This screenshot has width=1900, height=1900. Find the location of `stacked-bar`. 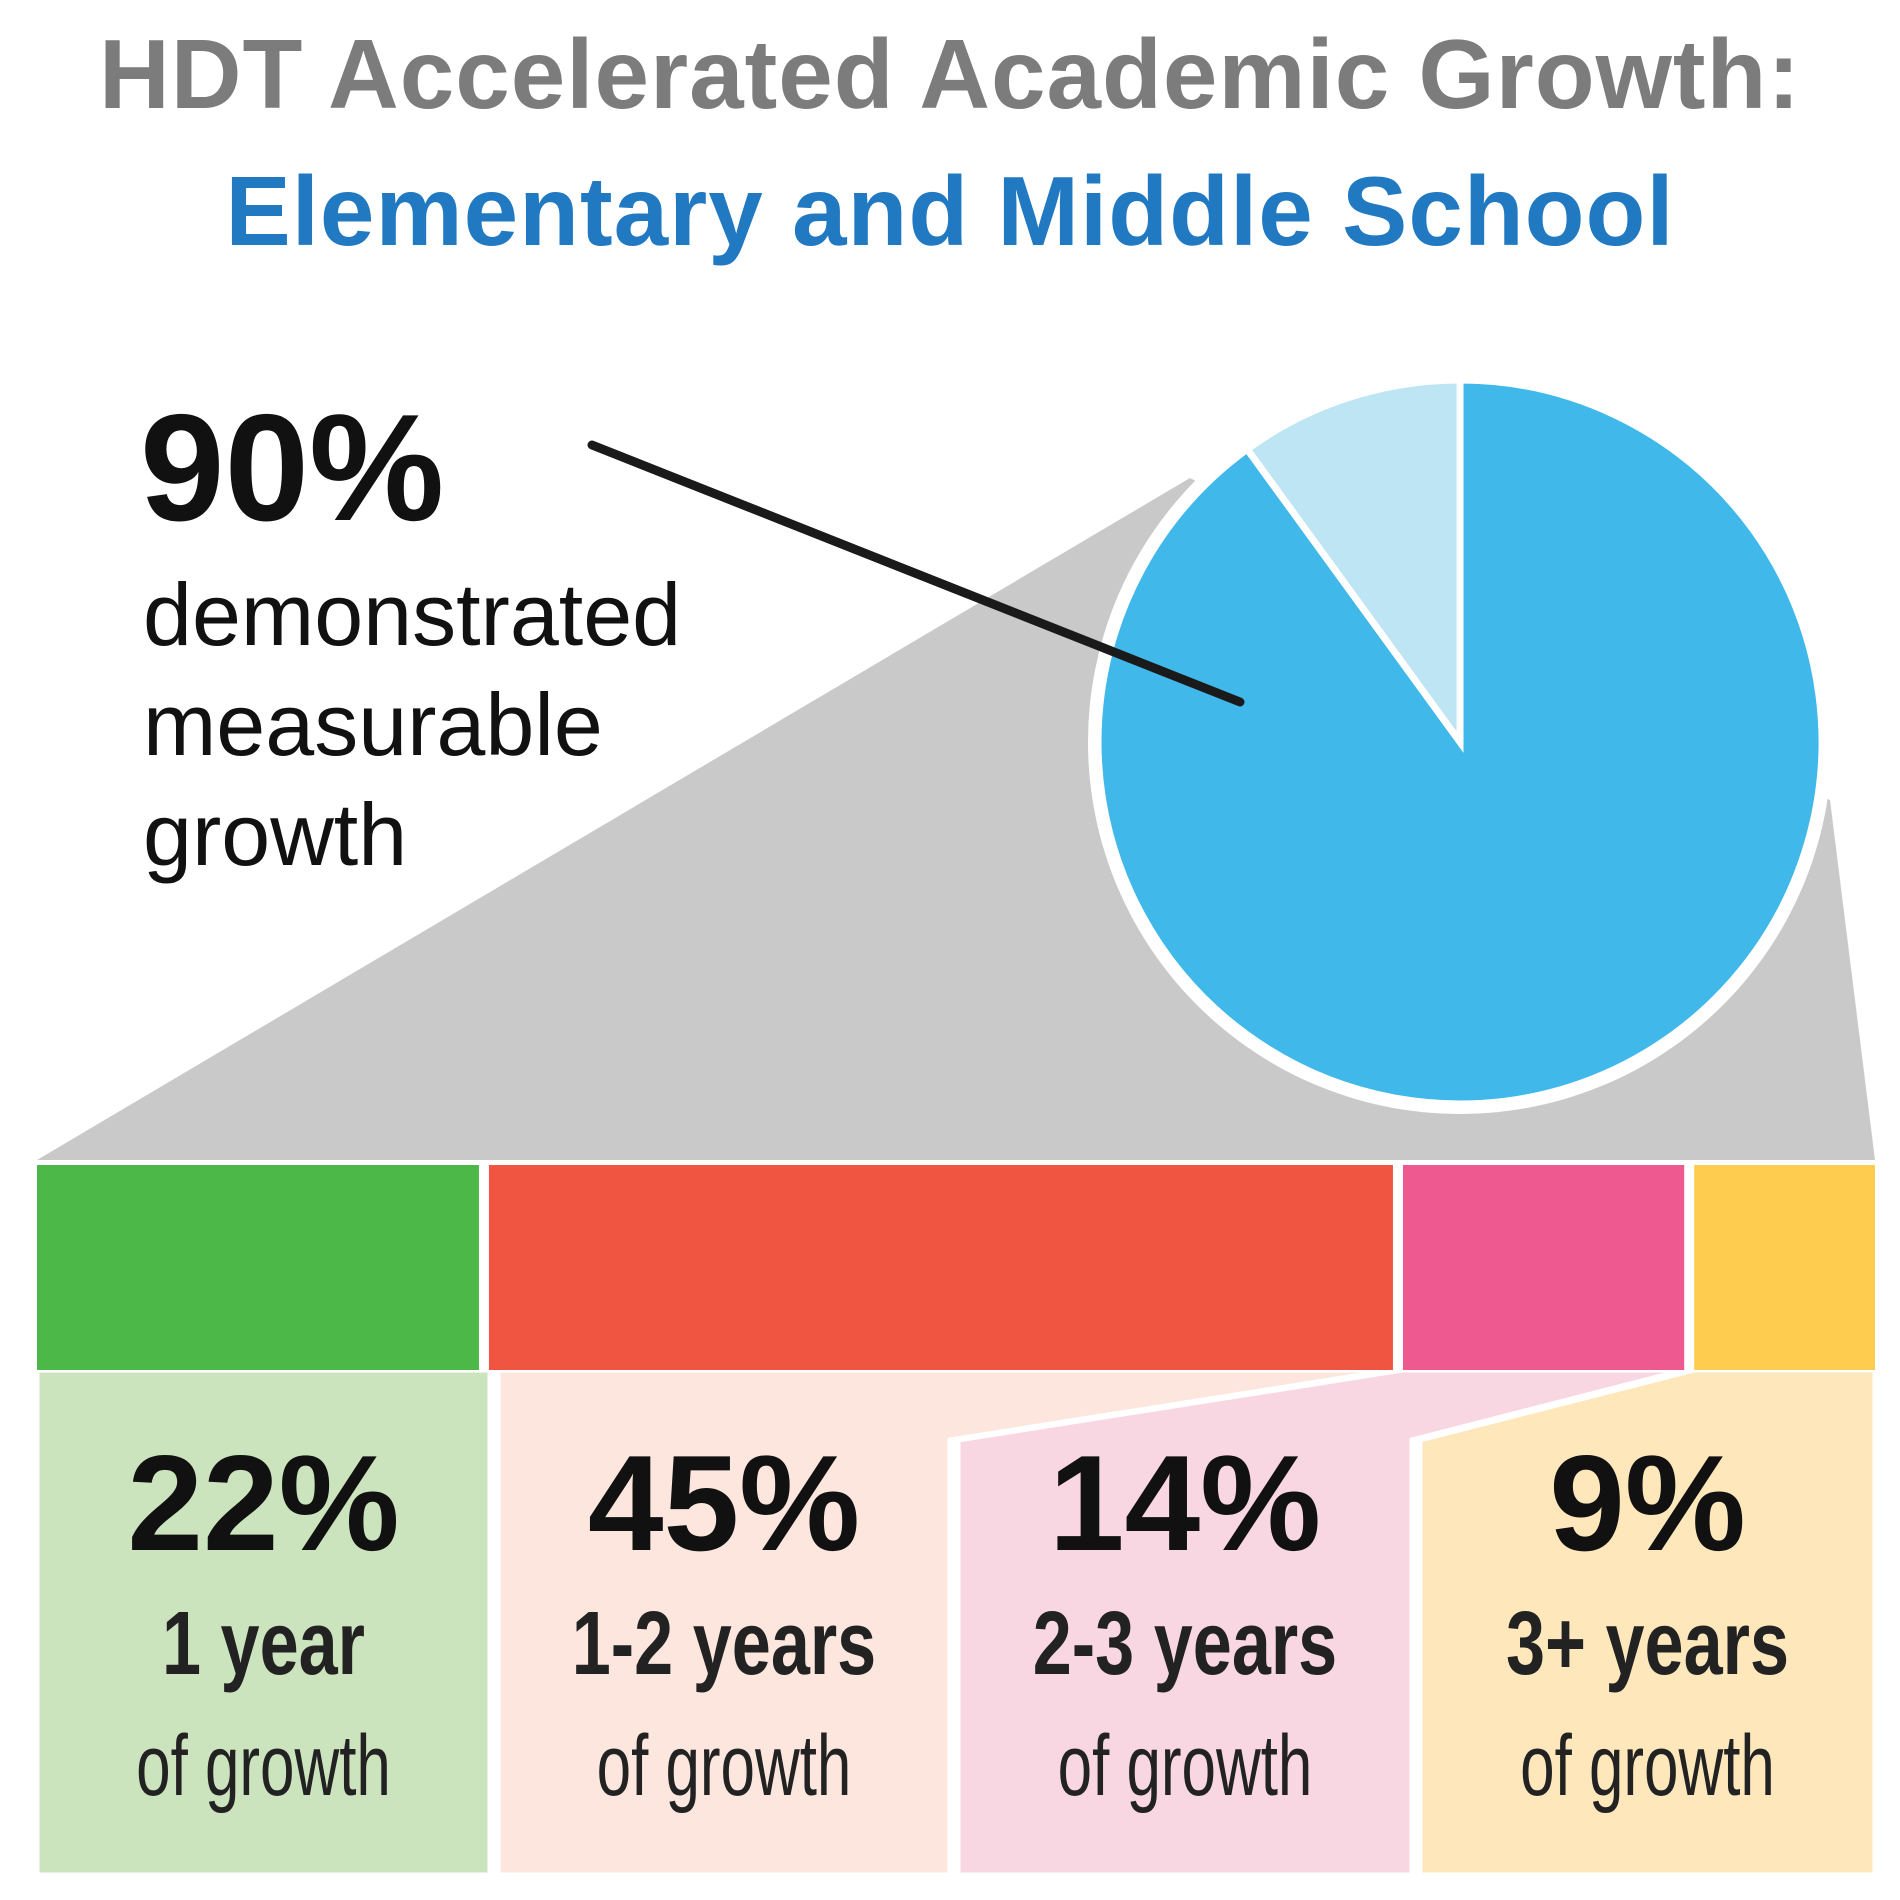

stacked-bar is located at coordinates (956, 1267).